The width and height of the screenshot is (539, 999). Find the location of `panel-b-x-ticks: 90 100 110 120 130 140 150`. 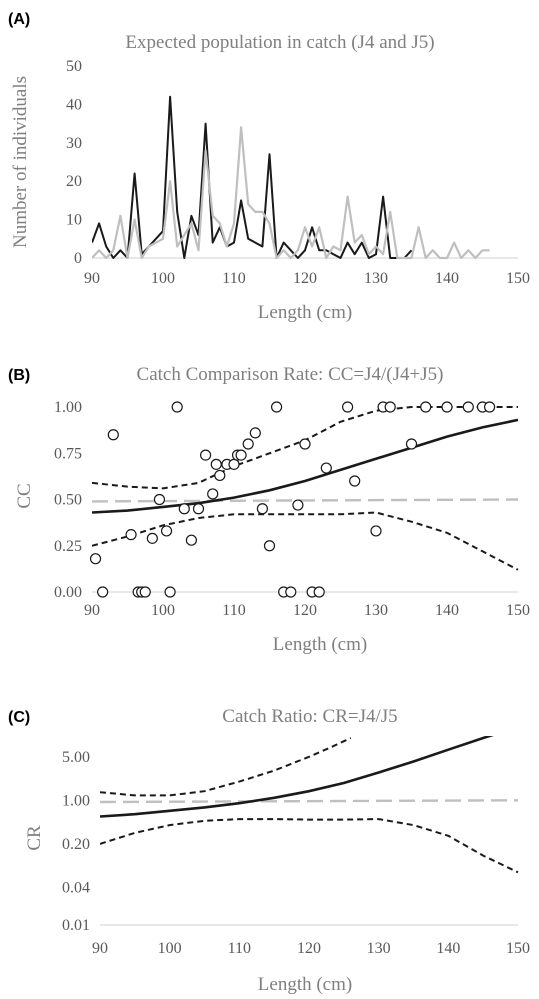

panel-b-x-ticks: 90 100 110 120 130 140 150 is located at coordinates (307, 610).